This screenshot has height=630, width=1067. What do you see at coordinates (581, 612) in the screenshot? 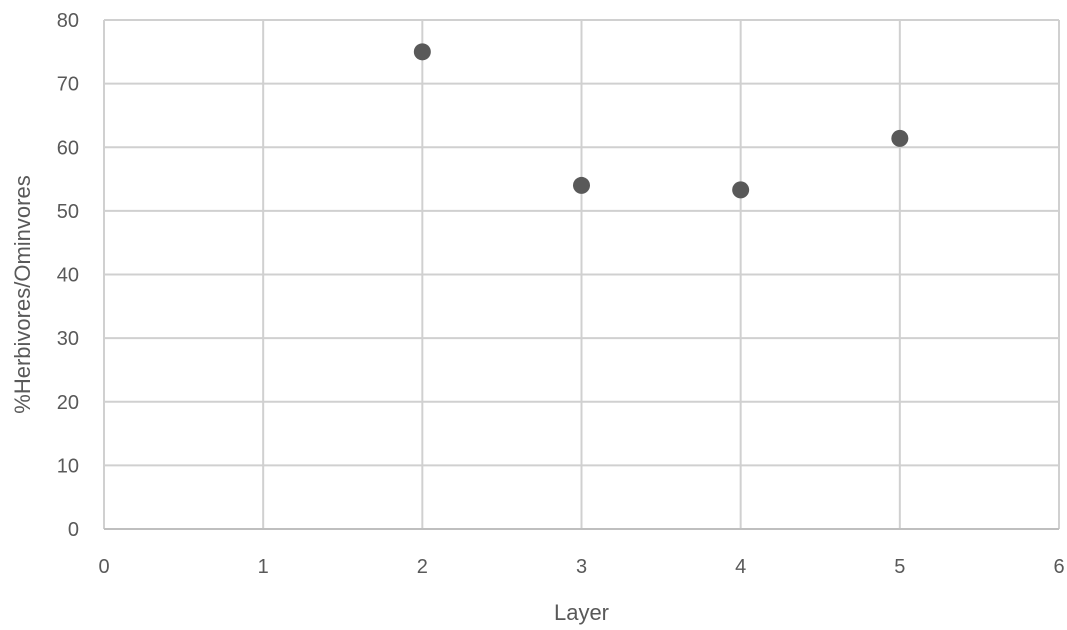
I see `x-axis-title: Layer` at bounding box center [581, 612].